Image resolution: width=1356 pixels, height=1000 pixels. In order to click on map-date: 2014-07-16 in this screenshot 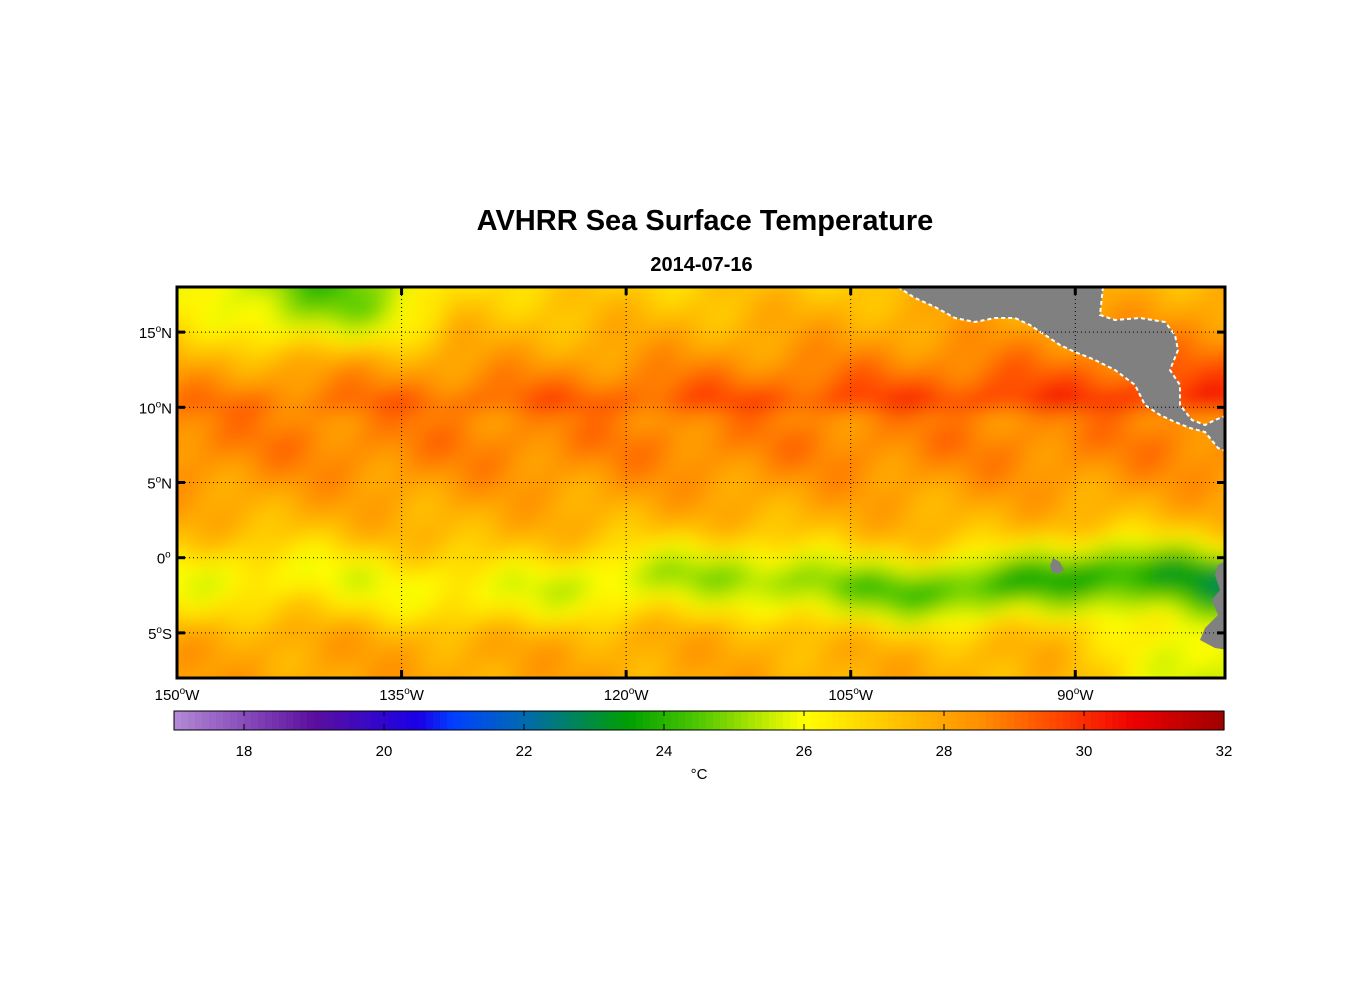, I will do `click(701, 265)`.